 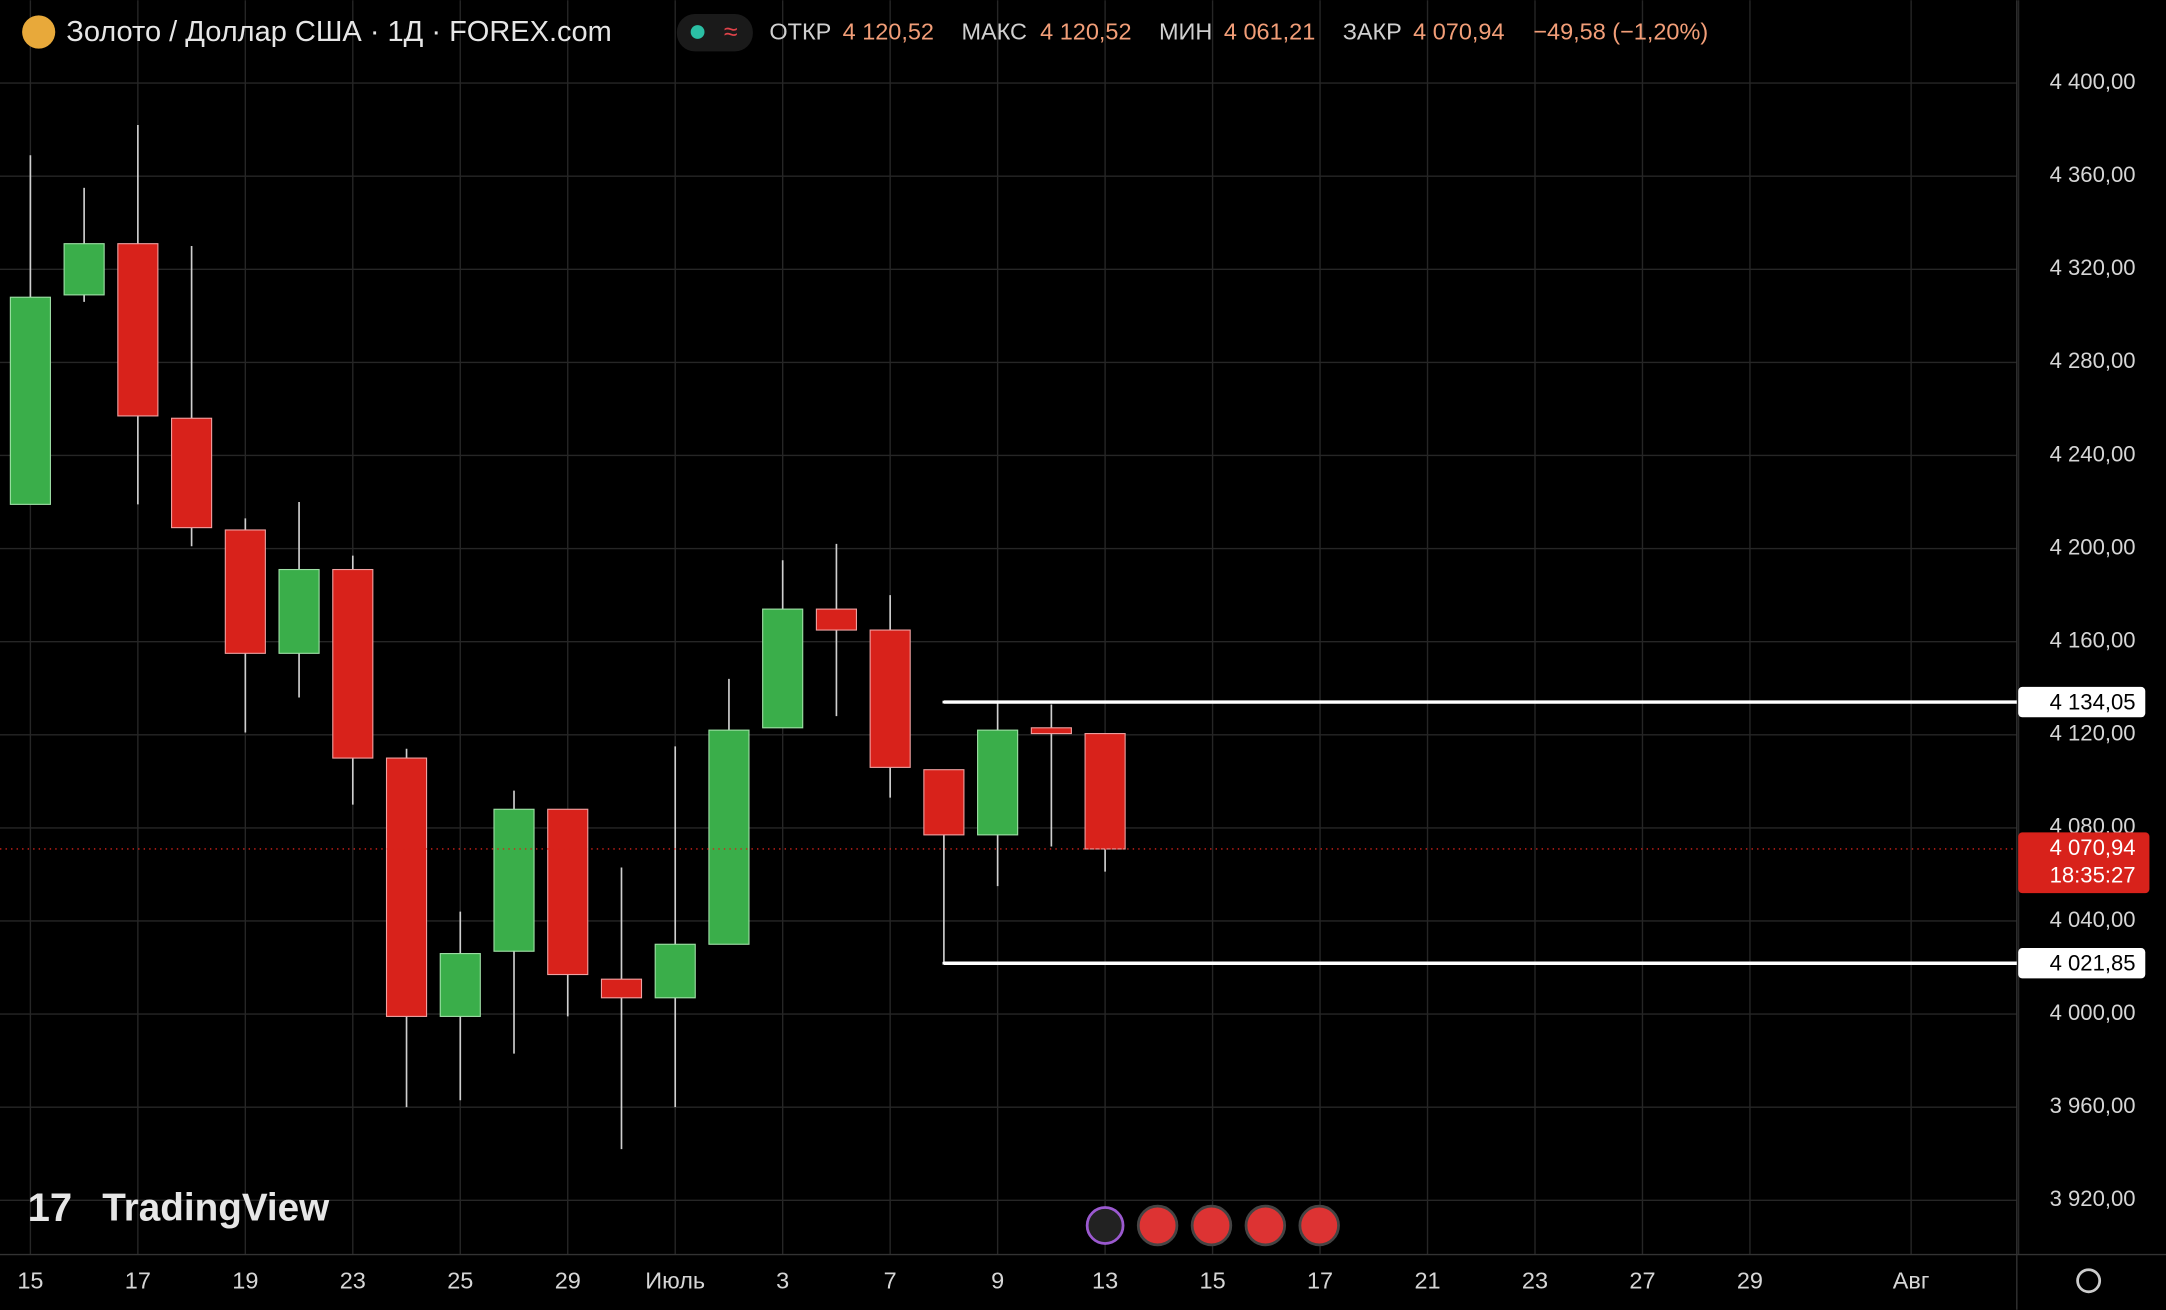 What do you see at coordinates (2093, 874) in the screenshot?
I see `countdown: 18:35:27` at bounding box center [2093, 874].